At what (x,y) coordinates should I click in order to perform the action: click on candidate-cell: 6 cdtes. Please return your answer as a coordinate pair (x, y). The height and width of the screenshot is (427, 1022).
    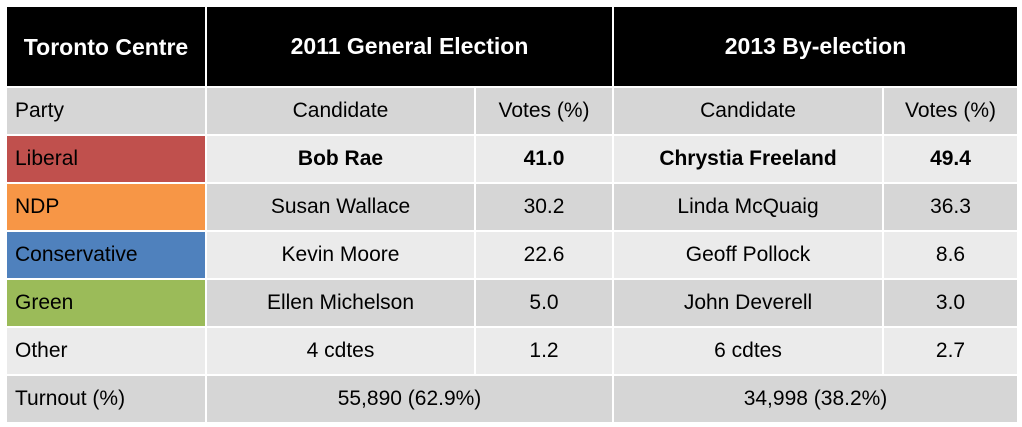
    Looking at the image, I should click on (748, 351).